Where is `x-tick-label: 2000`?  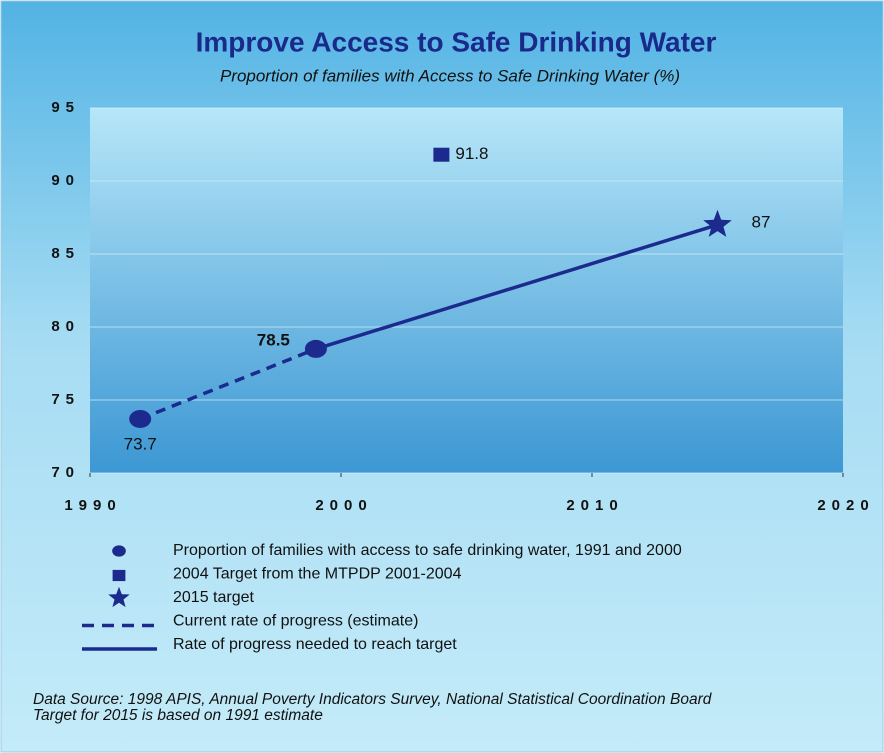 x-tick-label: 2000 is located at coordinates (343, 505).